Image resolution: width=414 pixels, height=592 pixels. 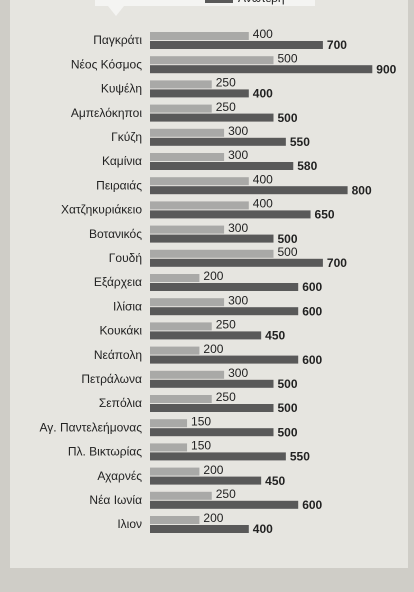 What do you see at coordinates (118, 282) in the screenshot?
I see `category-label: Εξάρχεια` at bounding box center [118, 282].